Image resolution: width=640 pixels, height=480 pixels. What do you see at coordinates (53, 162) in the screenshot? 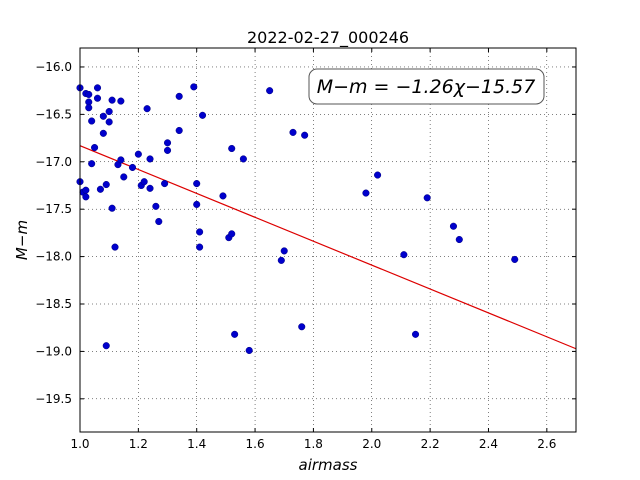
I see `y-tick-label: −17.0` at bounding box center [53, 162].